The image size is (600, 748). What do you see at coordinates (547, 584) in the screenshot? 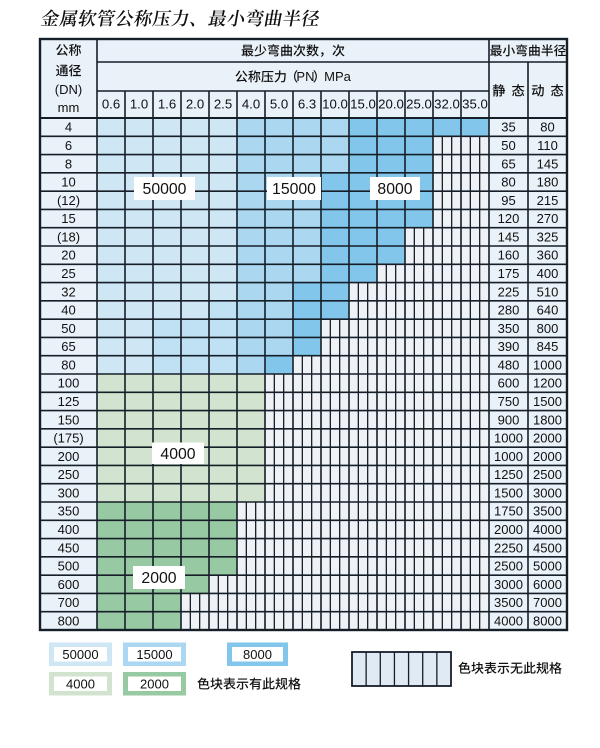
I see `svg-text: 6000` at bounding box center [547, 584].